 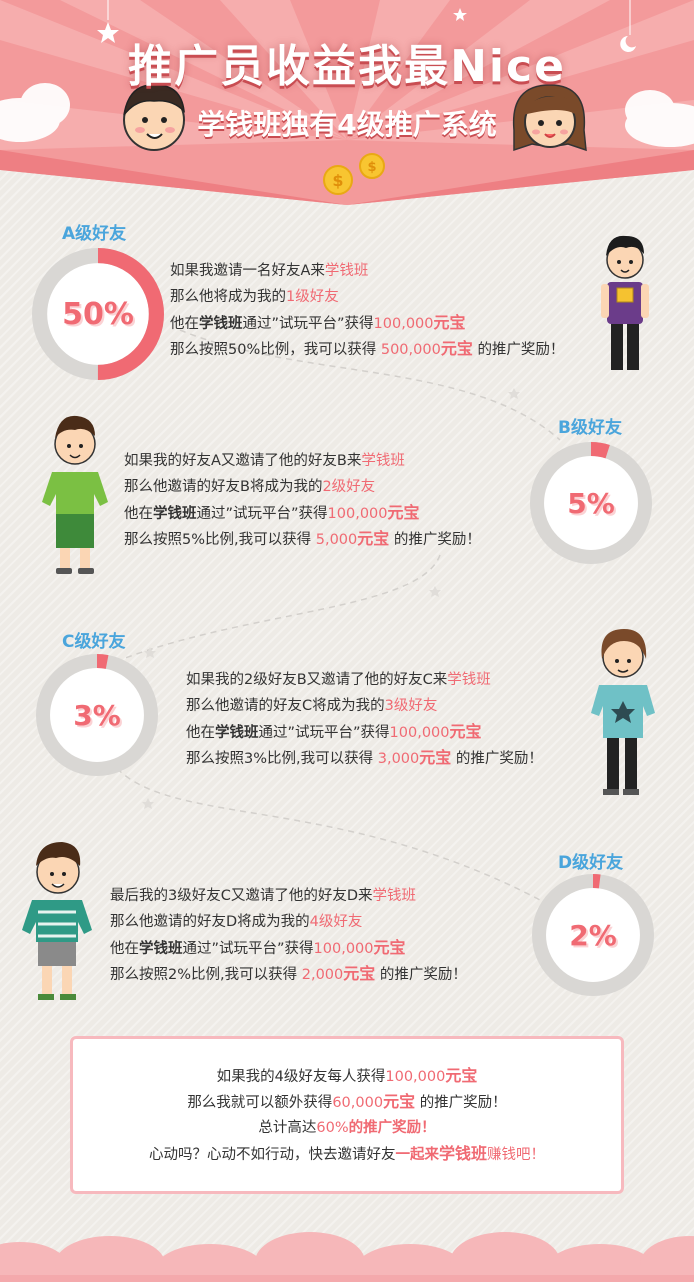 What do you see at coordinates (250, 487) in the screenshot?
I see `level-line-2: 那么他邀请的好友B将成为我的2级好友` at bounding box center [250, 487].